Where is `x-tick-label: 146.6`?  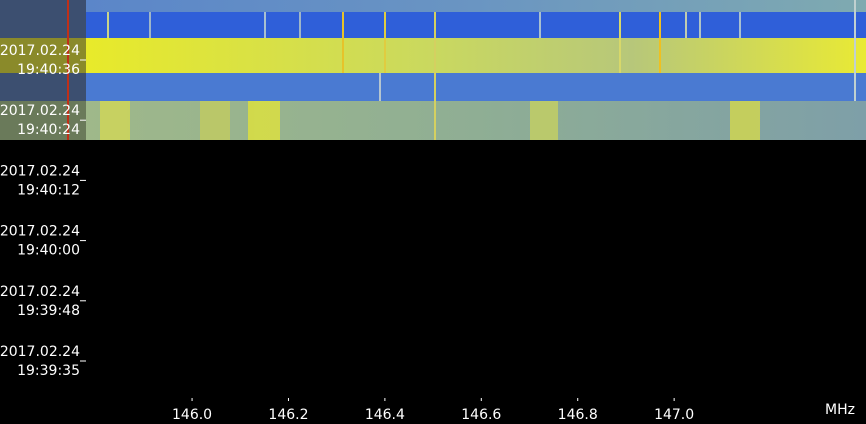
x-tick-label: 146.6 is located at coordinates (481, 415).